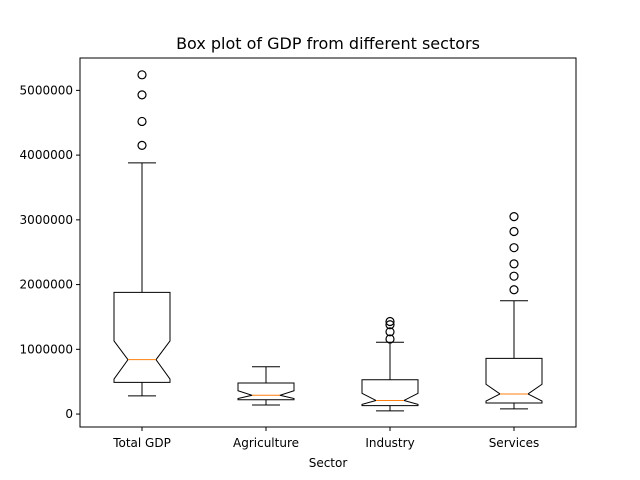 This screenshot has width=640, height=480. I want to click on y-axis: 0 1000000 2000000 3000000 4000000 5000000, so click(50, 252).